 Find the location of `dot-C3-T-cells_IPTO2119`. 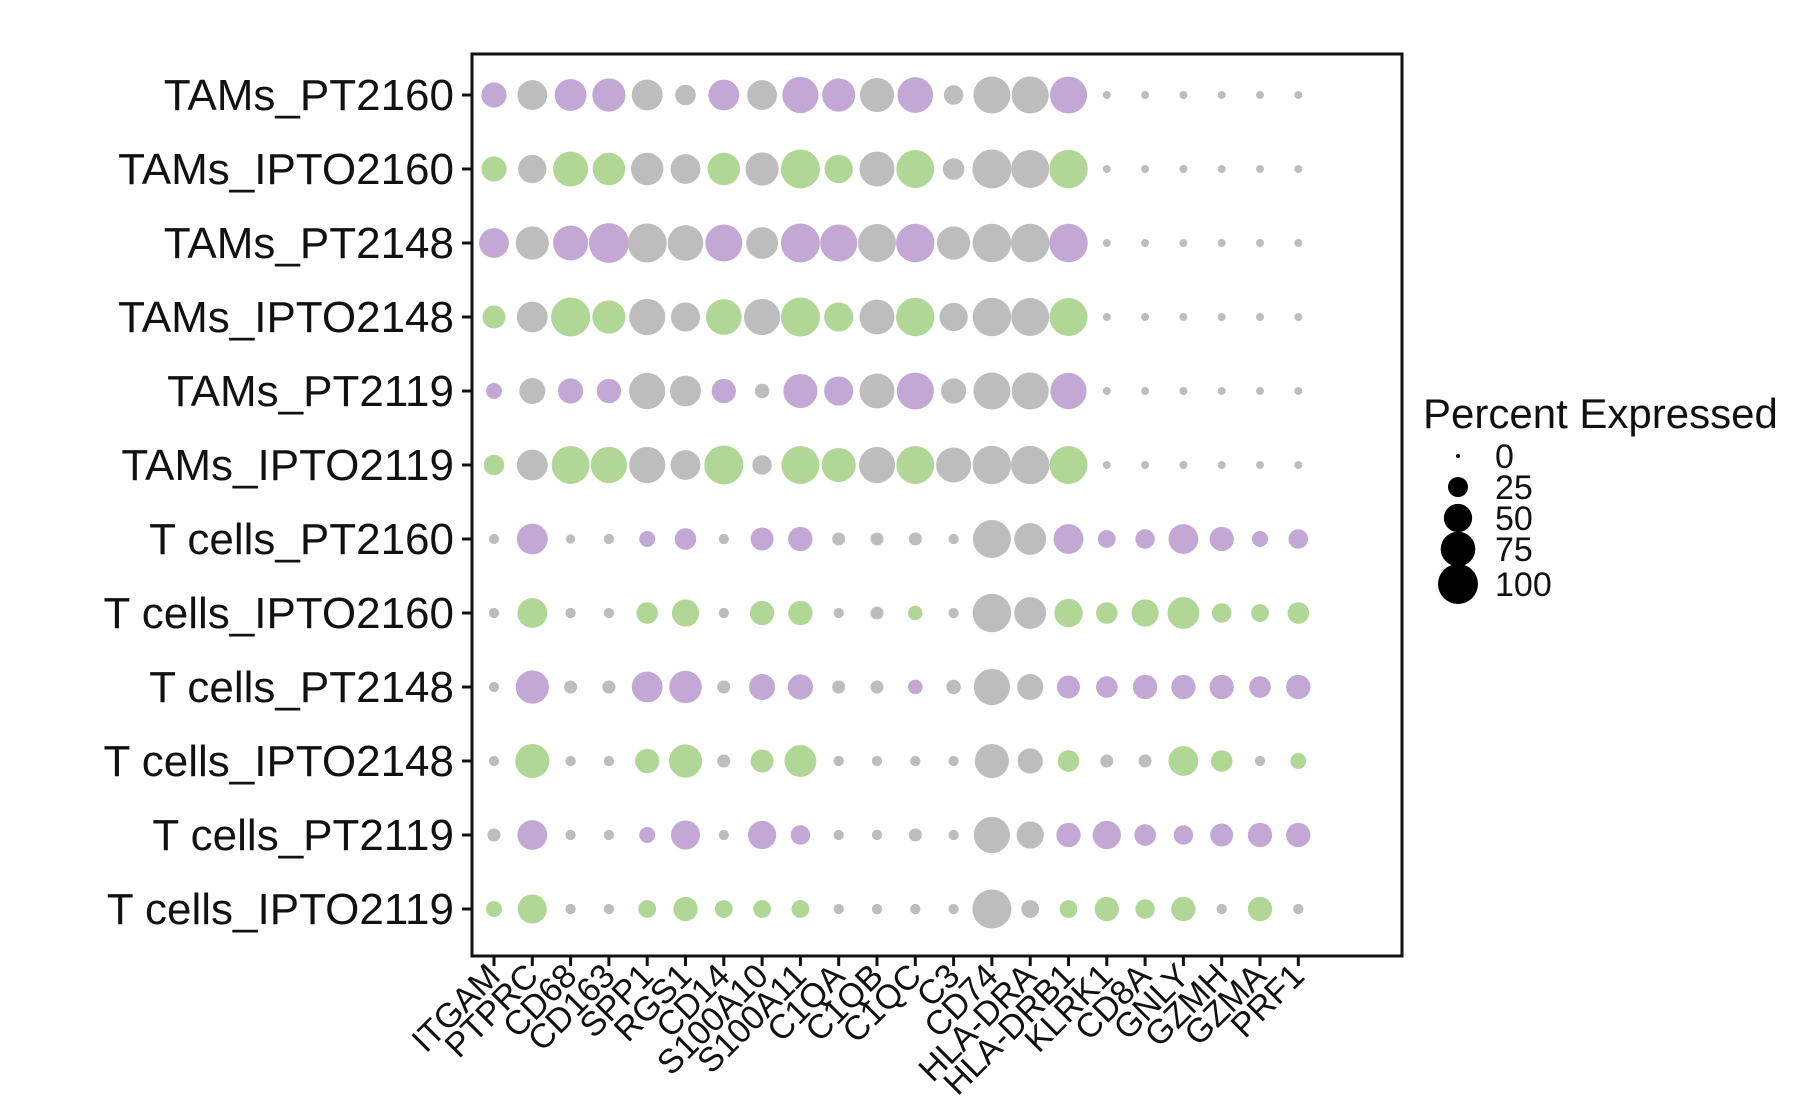

dot-C3-T-cells_IPTO2119 is located at coordinates (953, 909).